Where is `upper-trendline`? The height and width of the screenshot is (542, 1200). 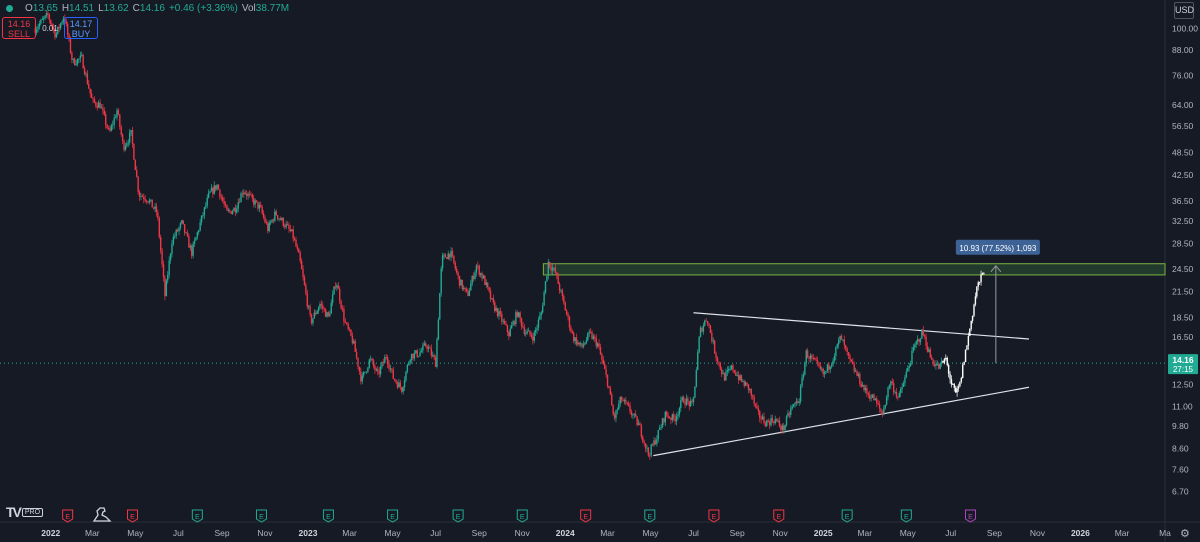
upper-trendline is located at coordinates (861, 326).